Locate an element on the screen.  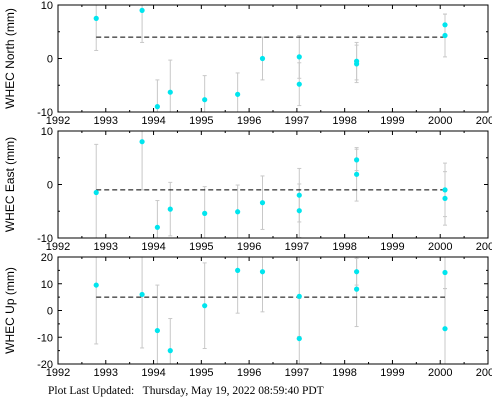
y-tick-label: 20 is located at coordinates (47, 258).